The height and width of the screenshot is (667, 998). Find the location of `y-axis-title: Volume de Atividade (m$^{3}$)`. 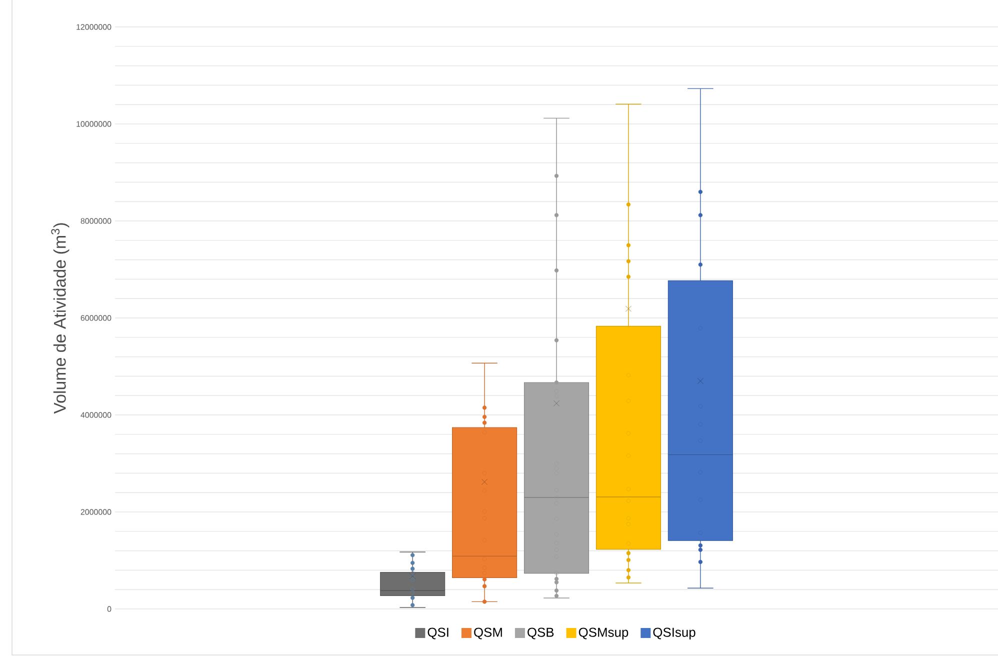

y-axis-title: Volume de Atividade (m$^{3}$) is located at coordinates (60, 318).